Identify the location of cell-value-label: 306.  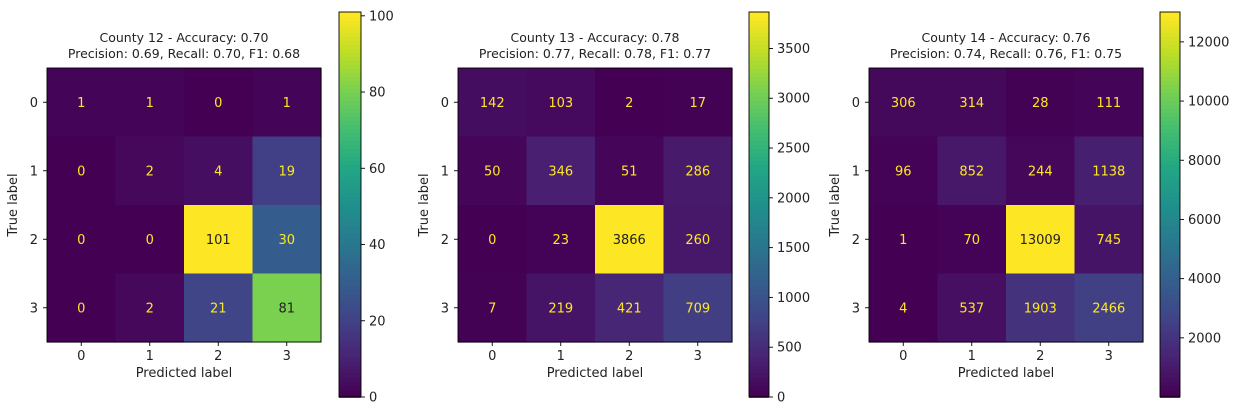
(903, 103).